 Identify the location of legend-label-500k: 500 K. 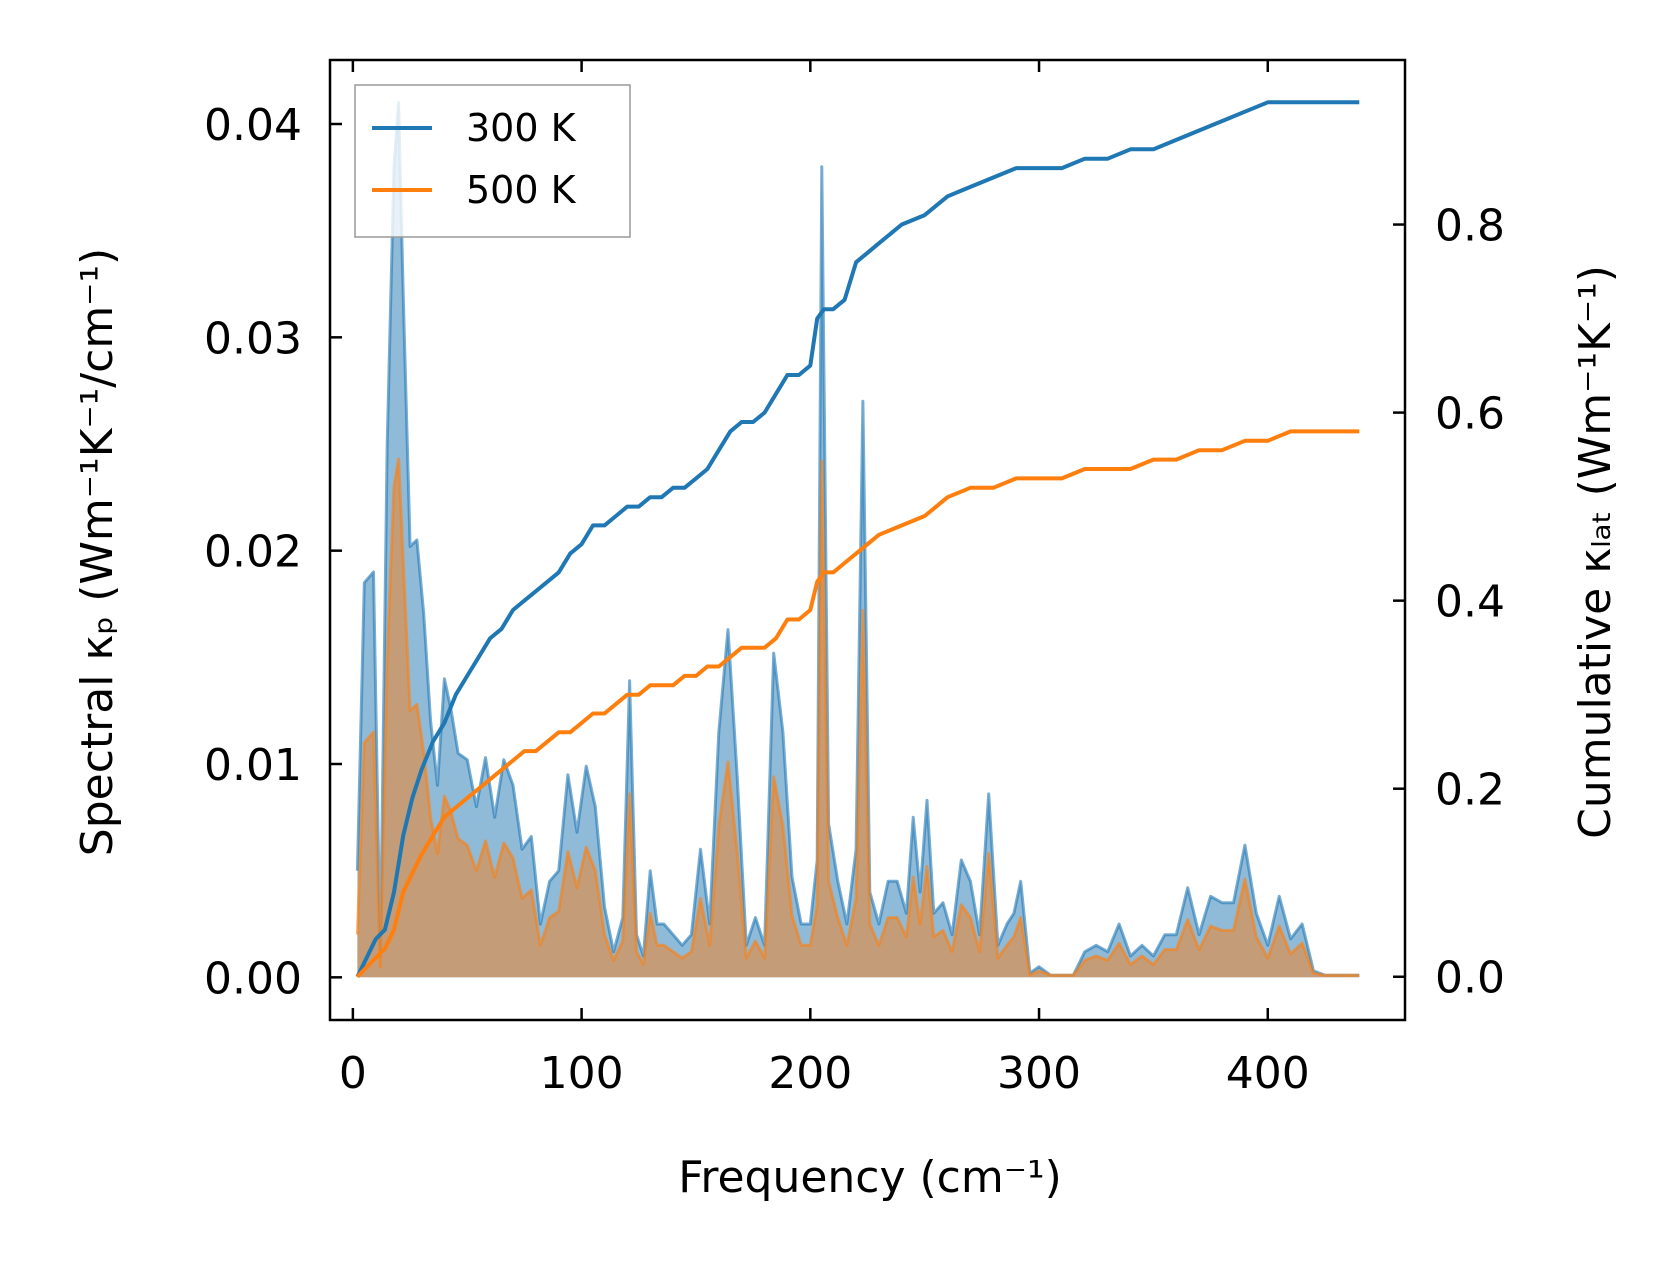
(521, 190).